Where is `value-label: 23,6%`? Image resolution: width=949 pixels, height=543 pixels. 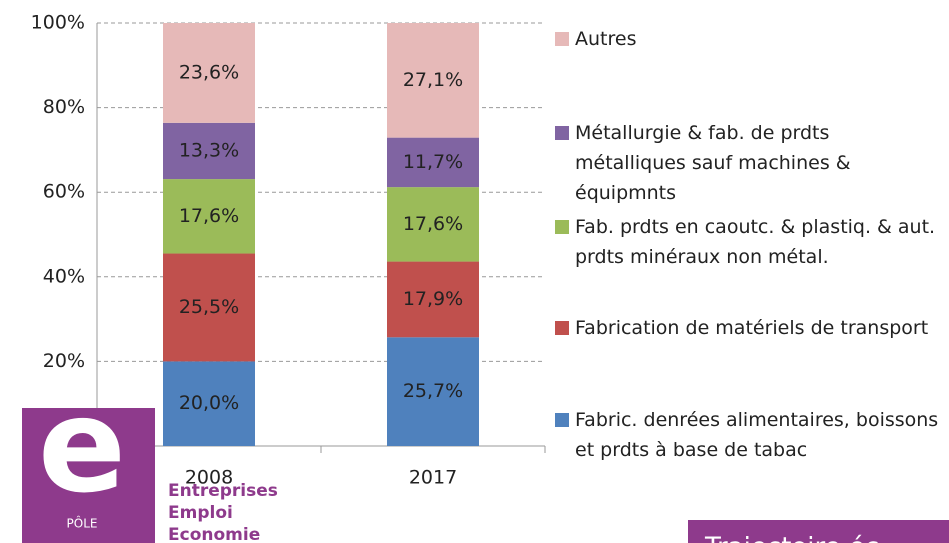 value-label: 23,6% is located at coordinates (209, 72).